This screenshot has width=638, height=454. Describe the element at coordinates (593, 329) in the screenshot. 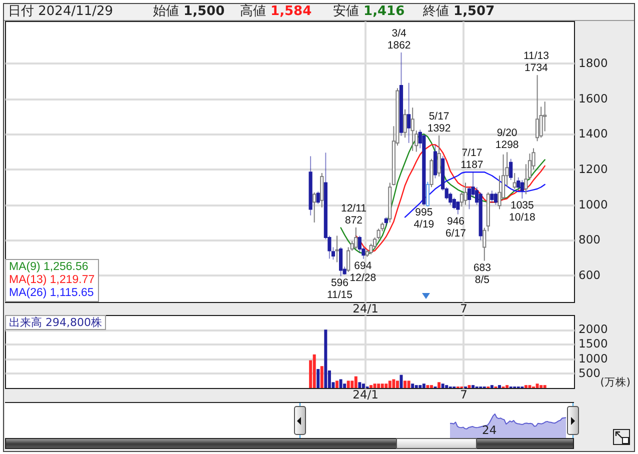

I see `y-tick-label: 2000` at that location.